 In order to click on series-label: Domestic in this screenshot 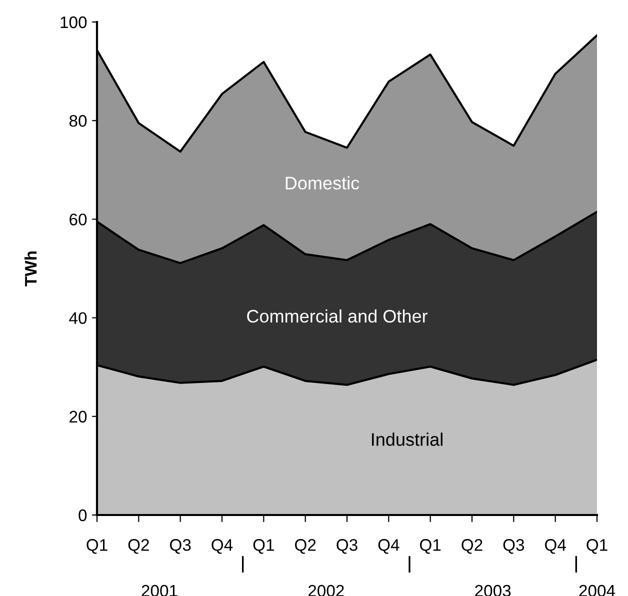, I will do `click(323, 183)`.